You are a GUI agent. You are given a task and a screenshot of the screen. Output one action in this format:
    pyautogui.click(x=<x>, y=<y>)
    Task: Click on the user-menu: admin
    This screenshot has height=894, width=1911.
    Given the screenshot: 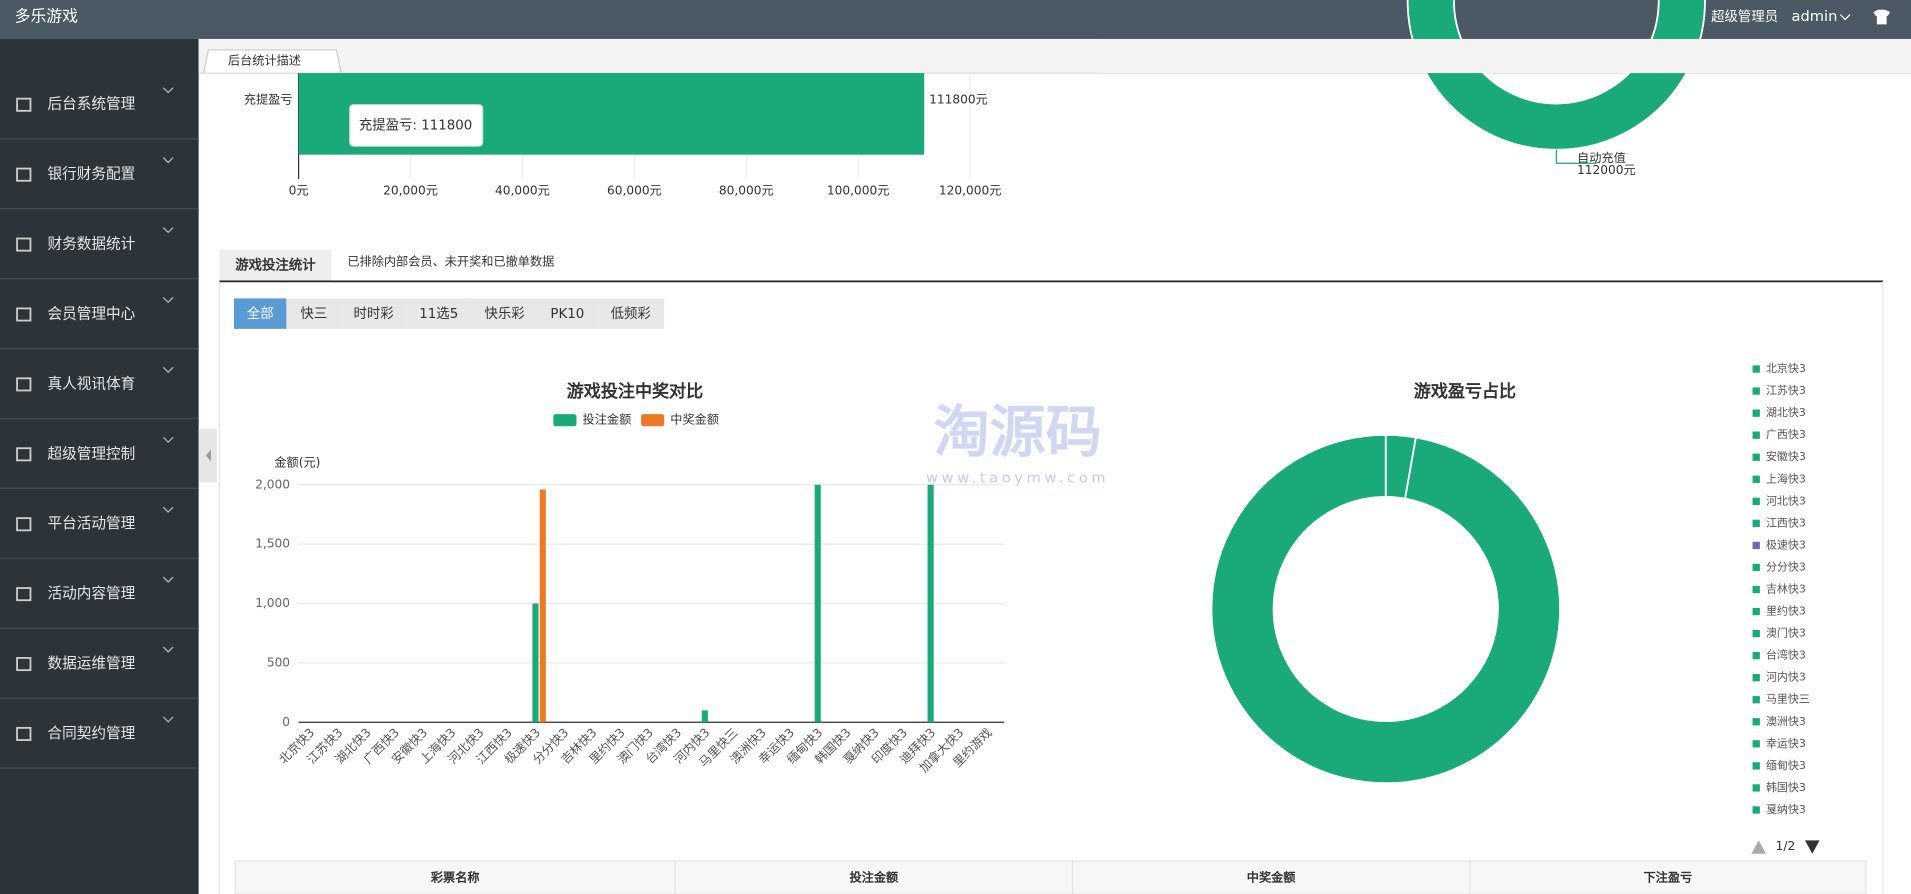 What is the action you would take?
    pyautogui.click(x=1815, y=16)
    